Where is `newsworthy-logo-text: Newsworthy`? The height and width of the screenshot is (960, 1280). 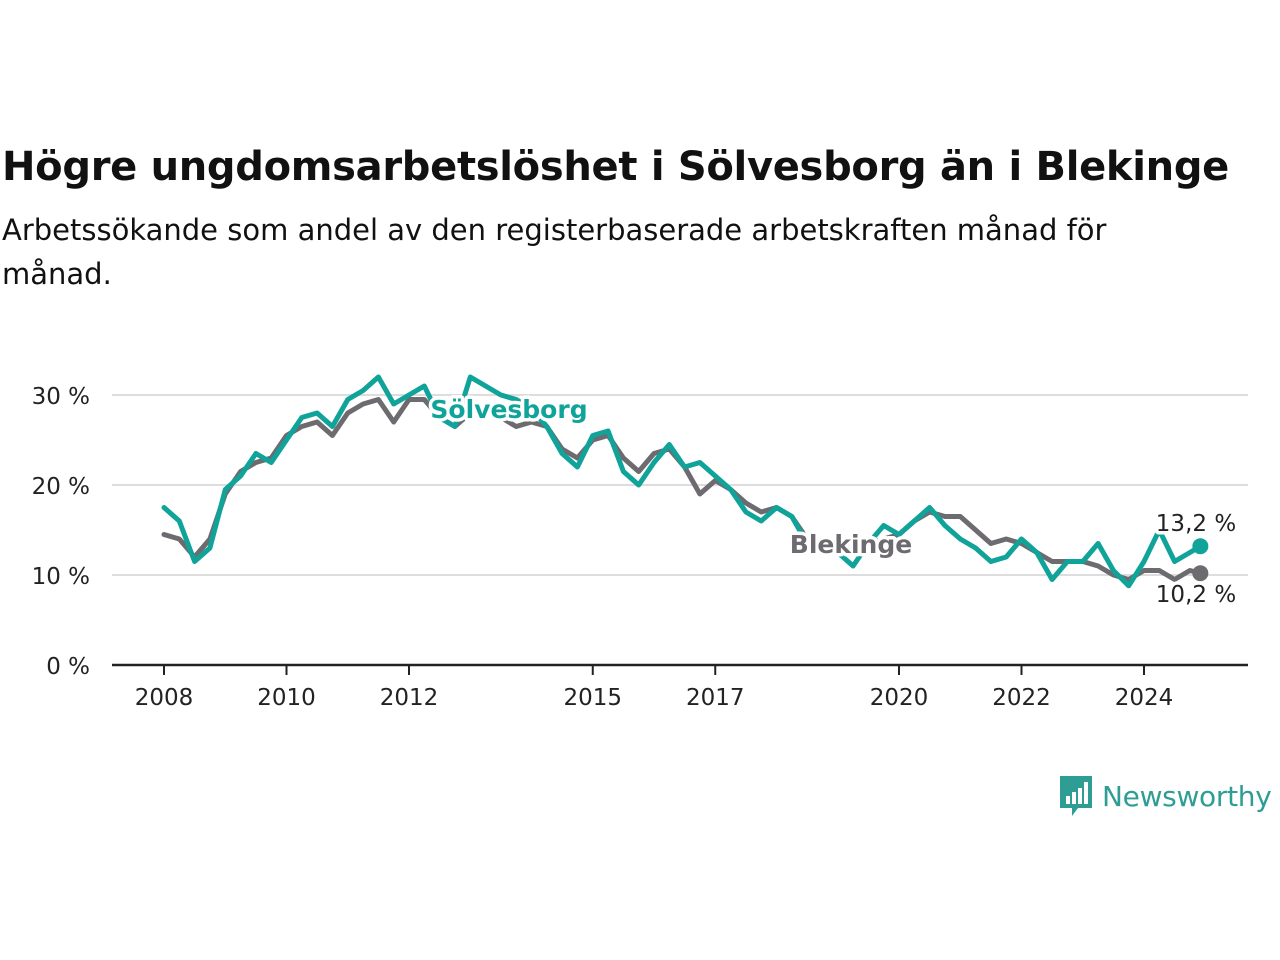
newsworthy-logo-text: Newsworthy is located at coordinates (1187, 796).